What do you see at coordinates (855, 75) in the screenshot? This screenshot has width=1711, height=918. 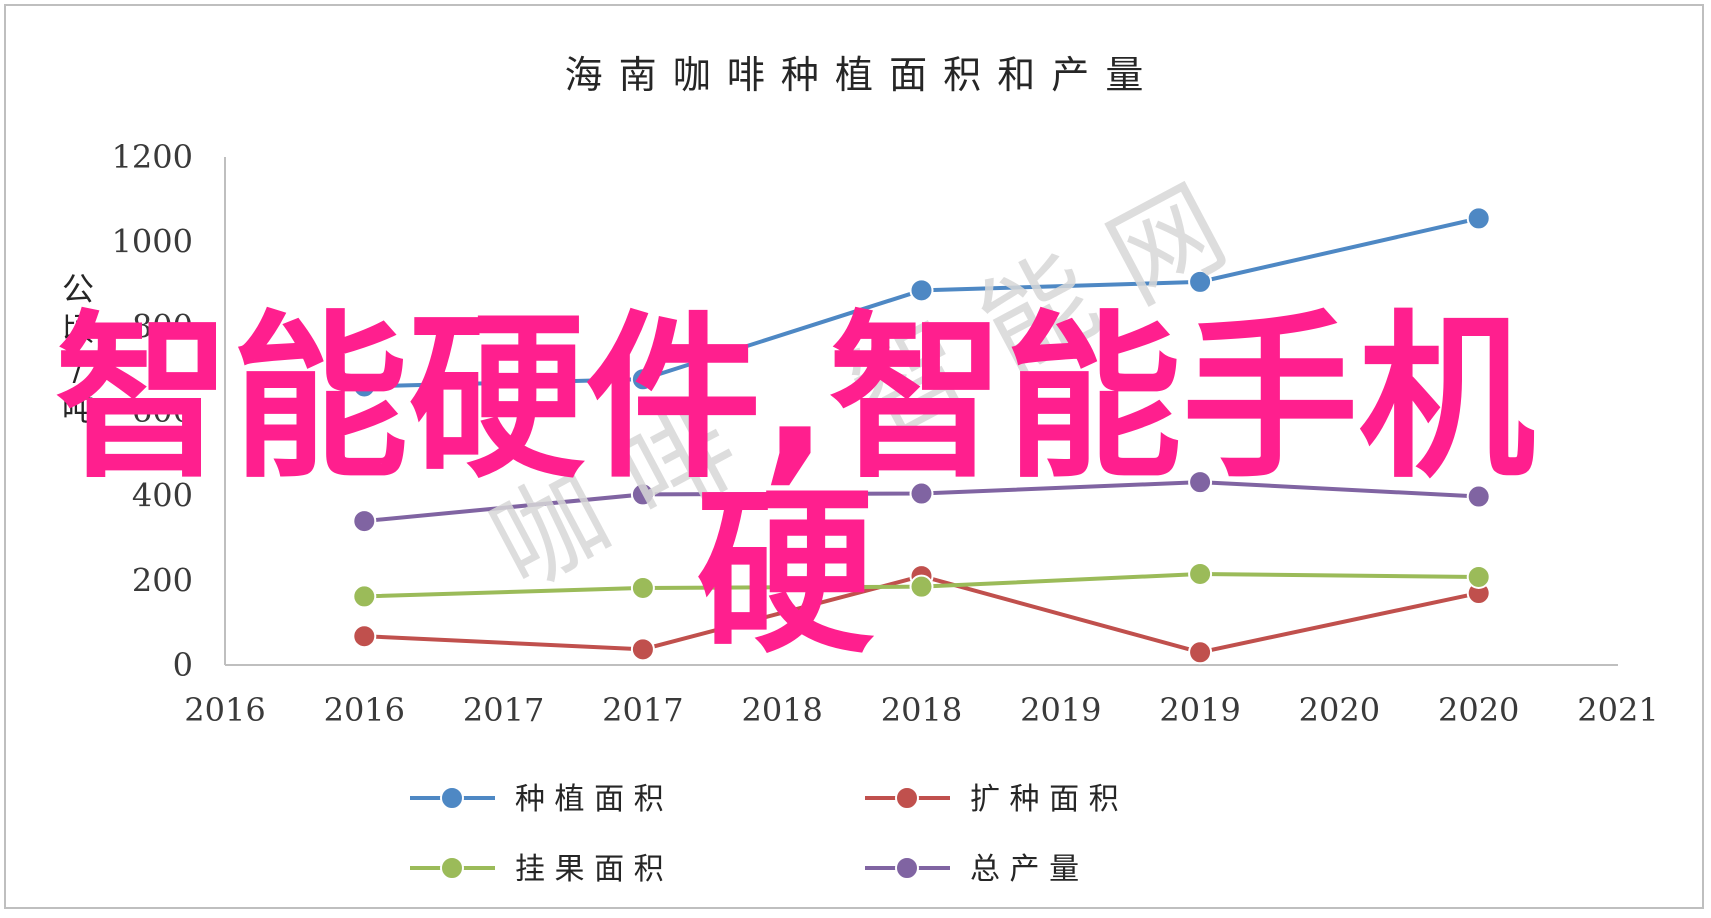 I see `chart-title: 海 南 咖 啡 种 植 面 积 和 产 量` at bounding box center [855, 75].